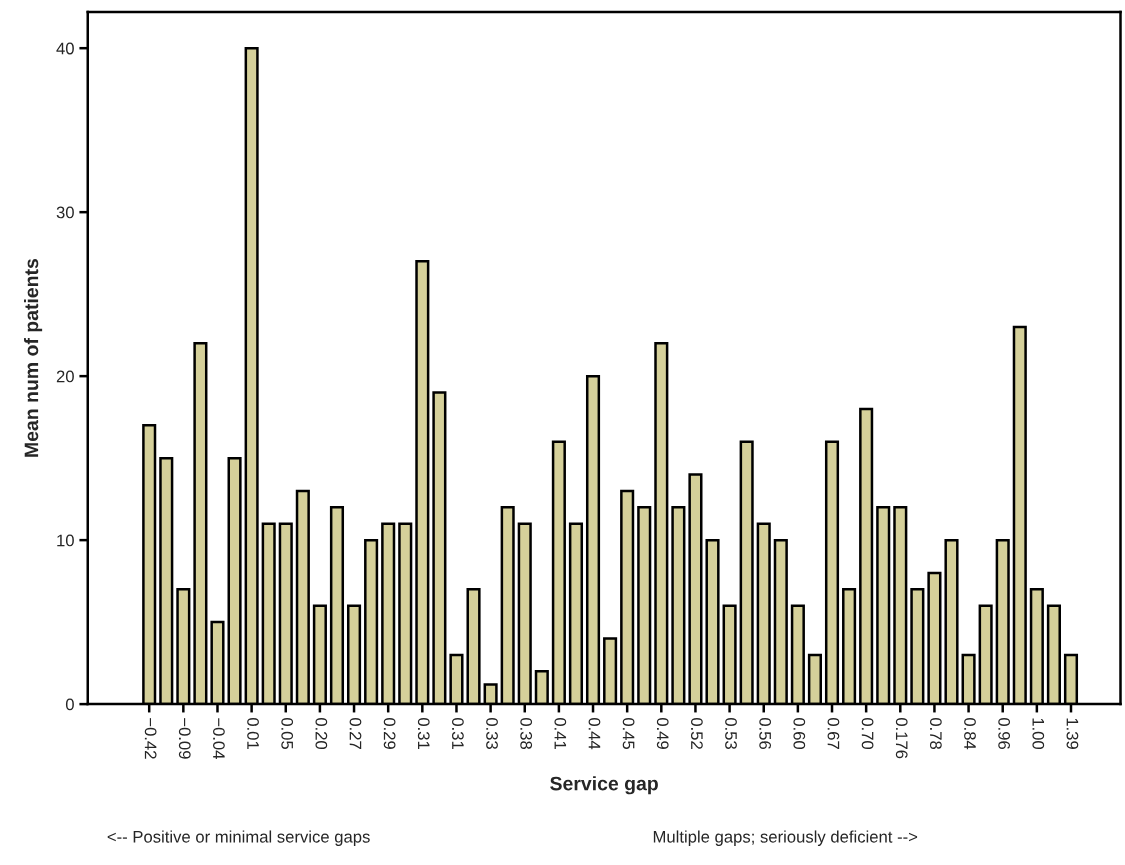 The image size is (1125, 865). Describe the element at coordinates (696, 733) in the screenshot. I see `x-tick-label: 0.52` at that location.